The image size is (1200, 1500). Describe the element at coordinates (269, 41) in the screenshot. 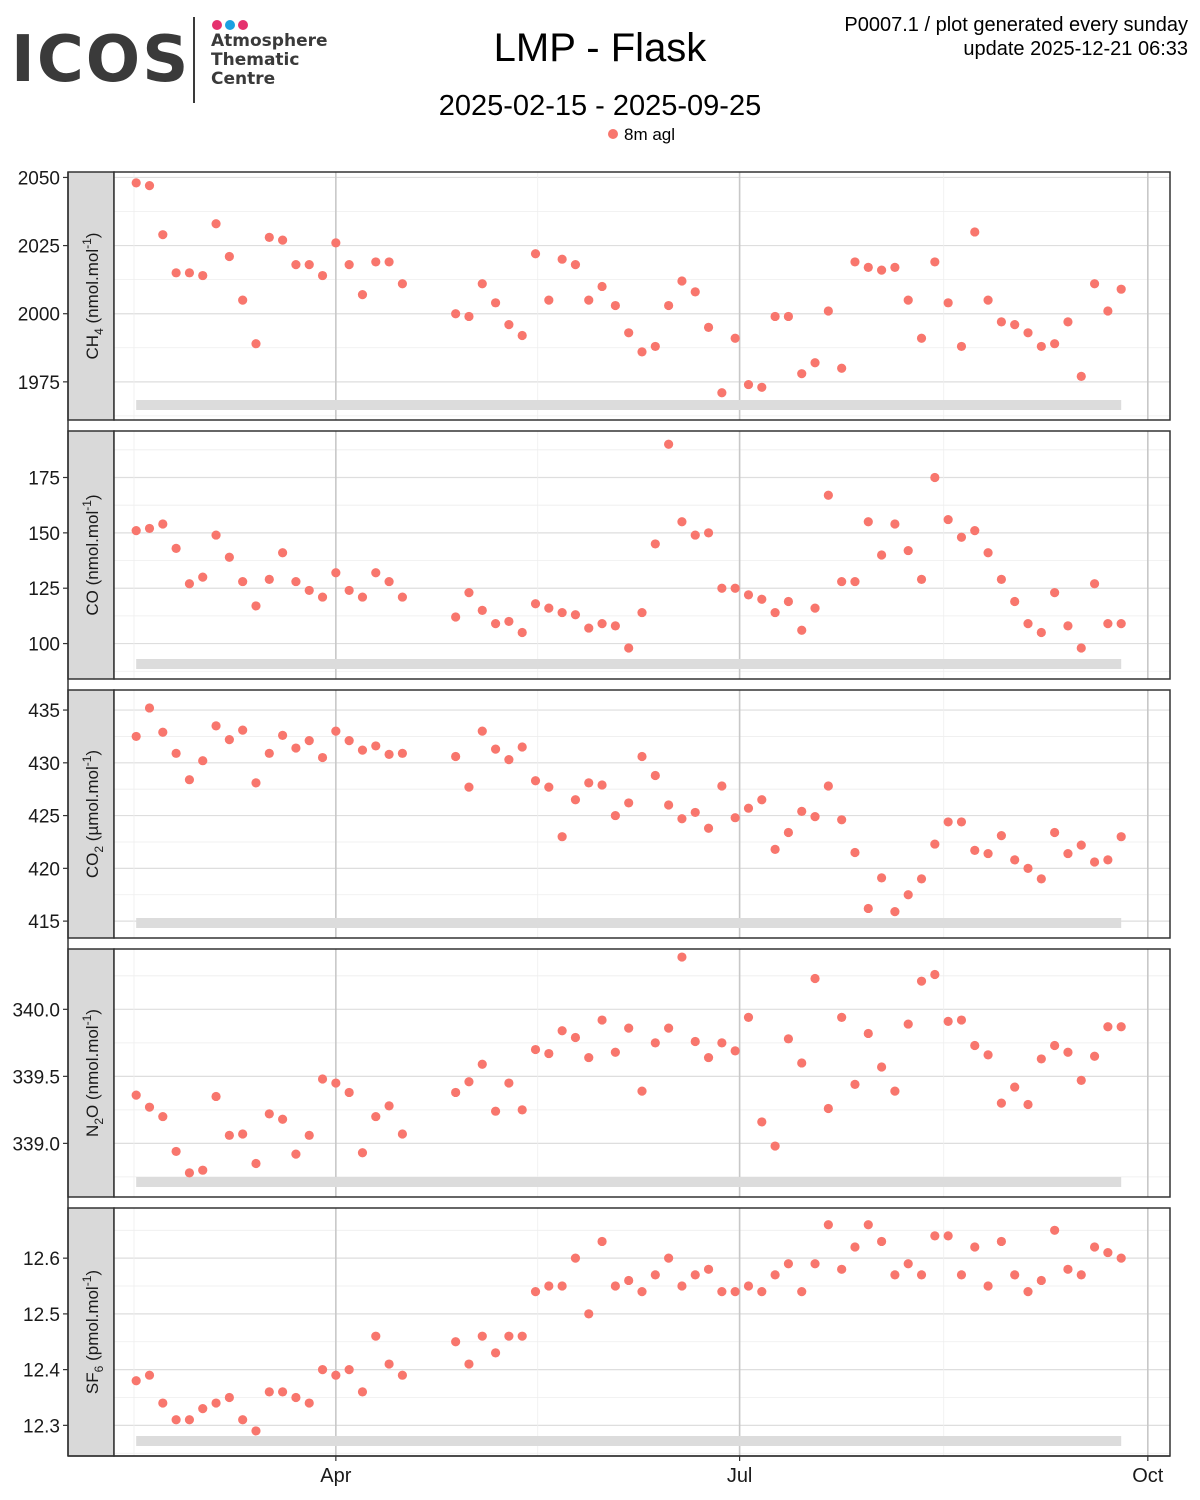

I see `logo-line: Atmosphere` at that location.